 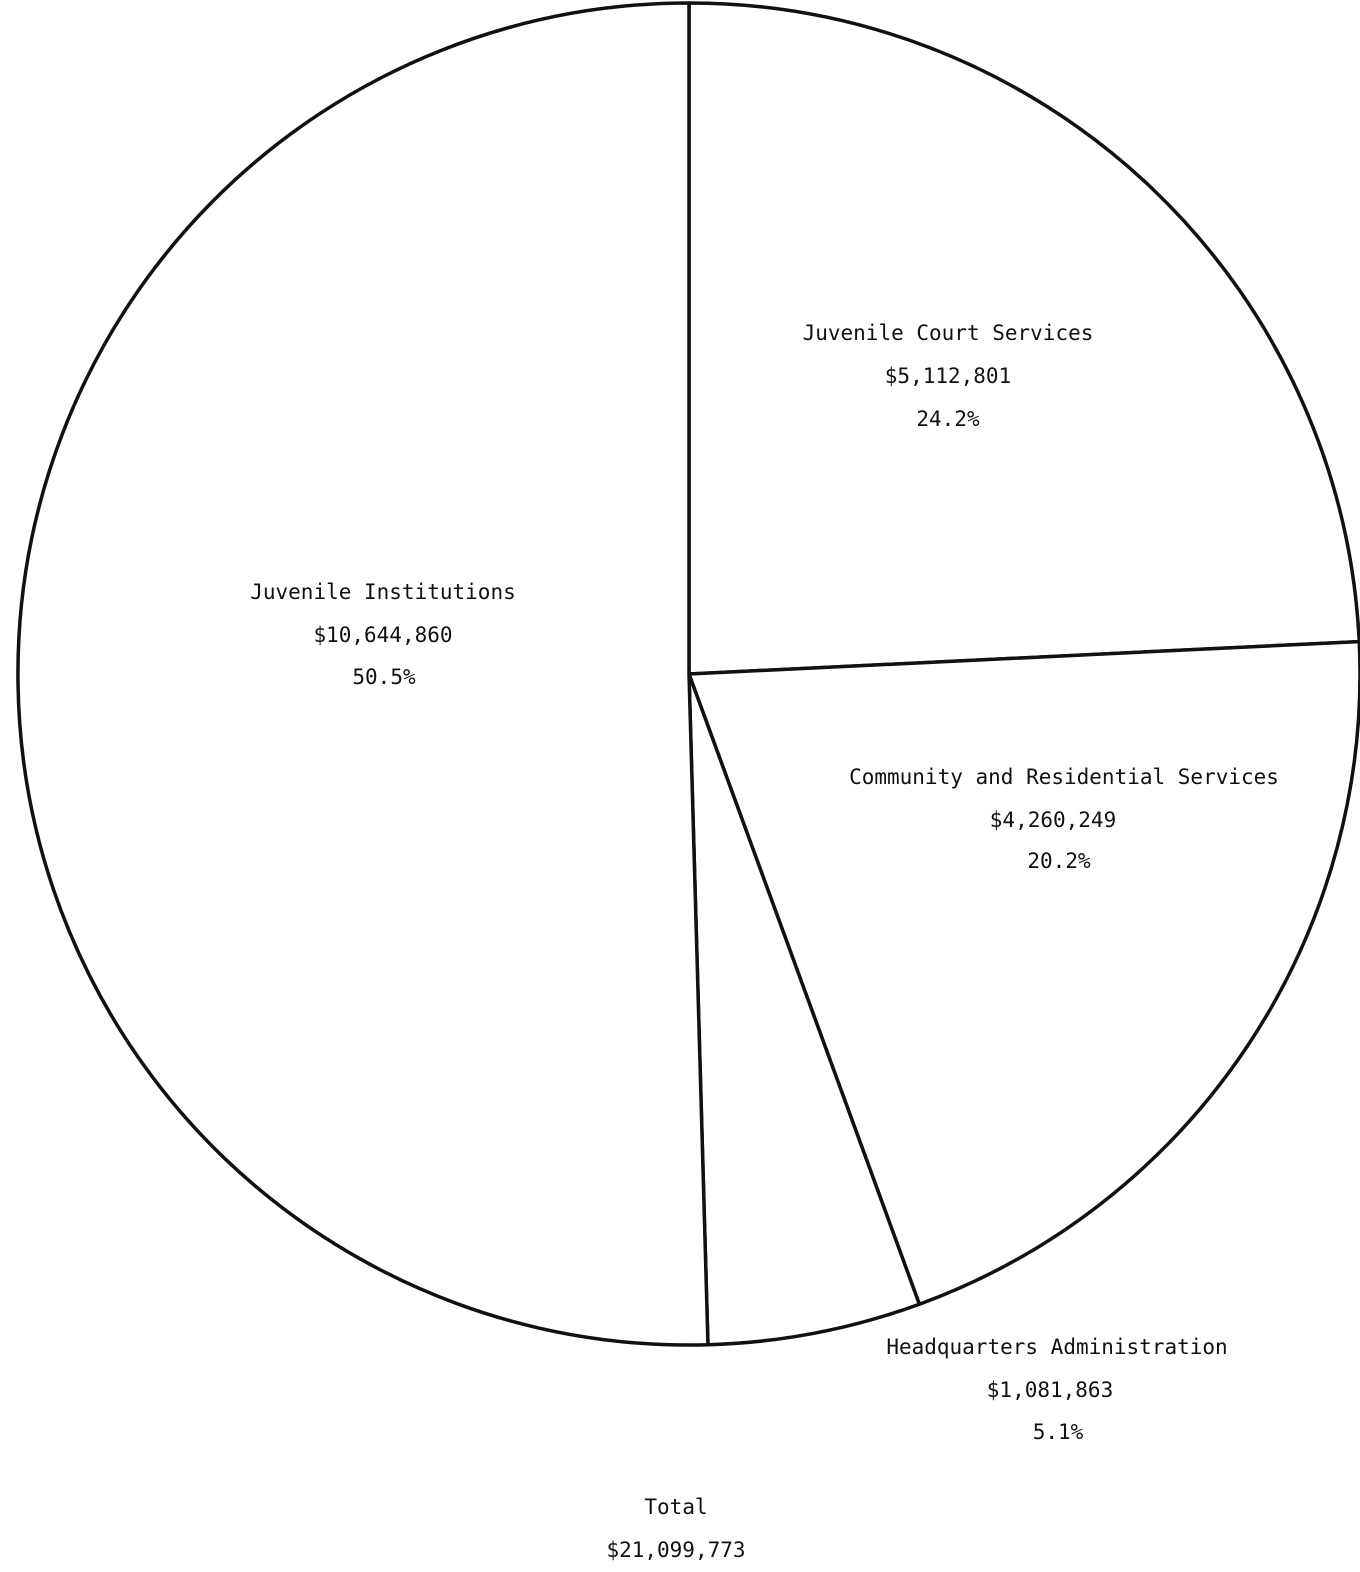 I want to click on slice-label-juvenile-institutions: Juvenile Institutions $10,644,860 50.5%, so click(x=383, y=634).